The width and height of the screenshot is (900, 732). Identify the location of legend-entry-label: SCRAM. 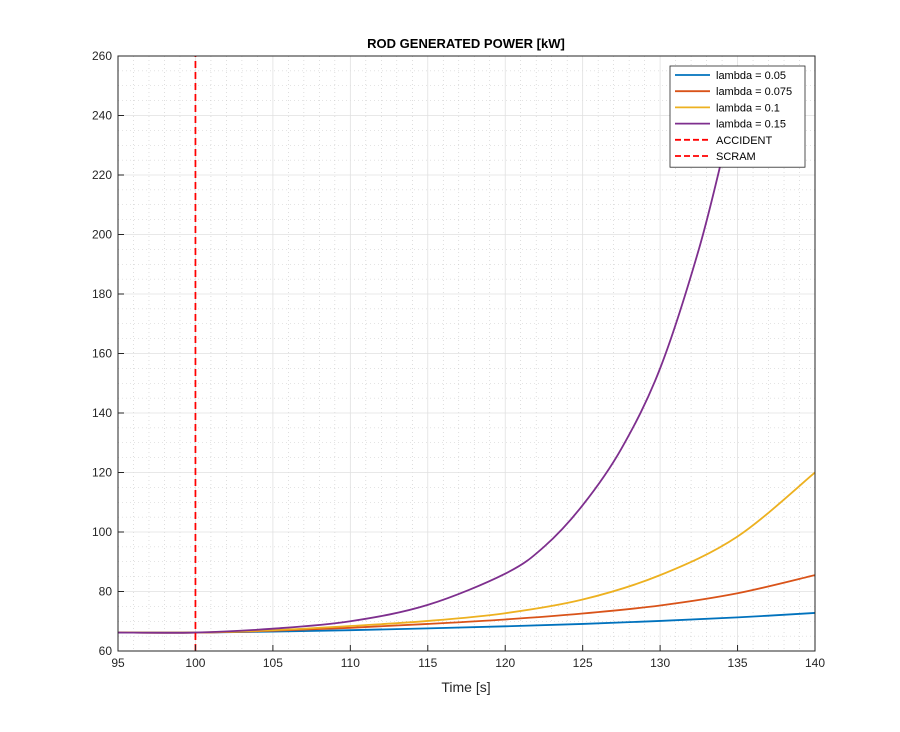
(736, 157).